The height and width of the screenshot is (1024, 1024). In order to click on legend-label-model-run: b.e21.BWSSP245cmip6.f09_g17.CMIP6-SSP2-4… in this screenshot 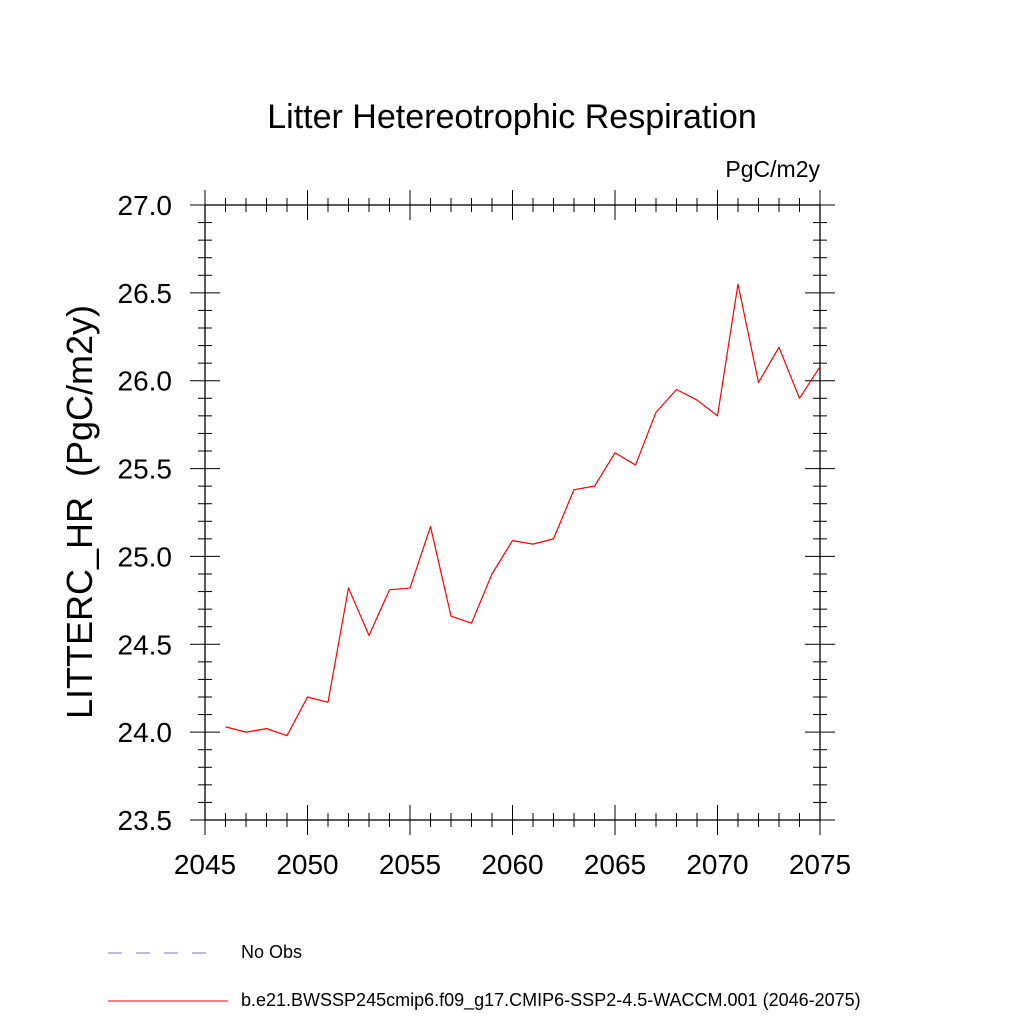, I will do `click(551, 1000)`.